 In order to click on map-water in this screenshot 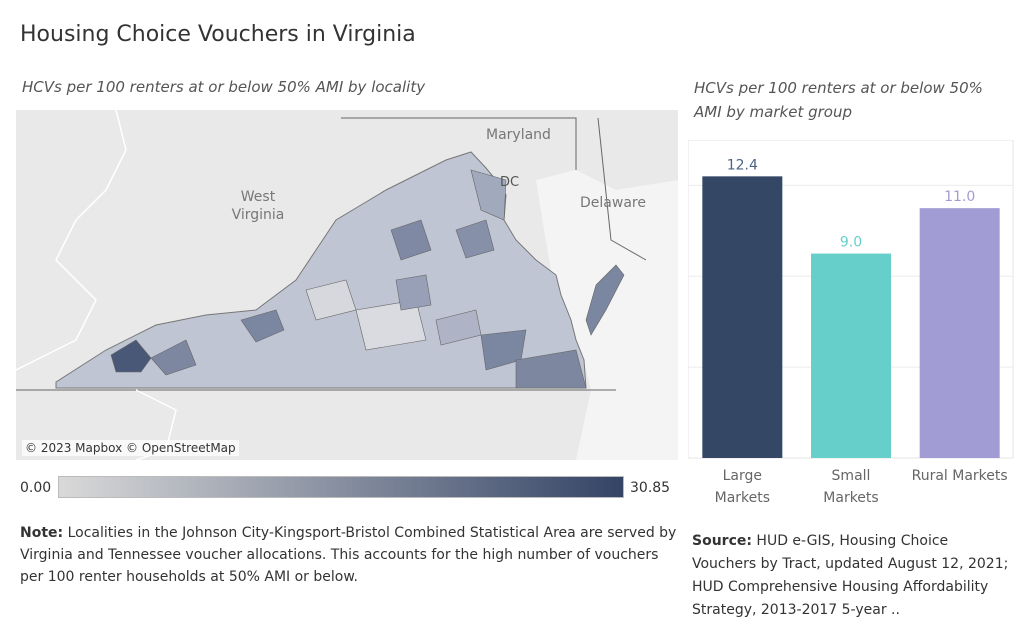, I will do `click(607, 315)`.